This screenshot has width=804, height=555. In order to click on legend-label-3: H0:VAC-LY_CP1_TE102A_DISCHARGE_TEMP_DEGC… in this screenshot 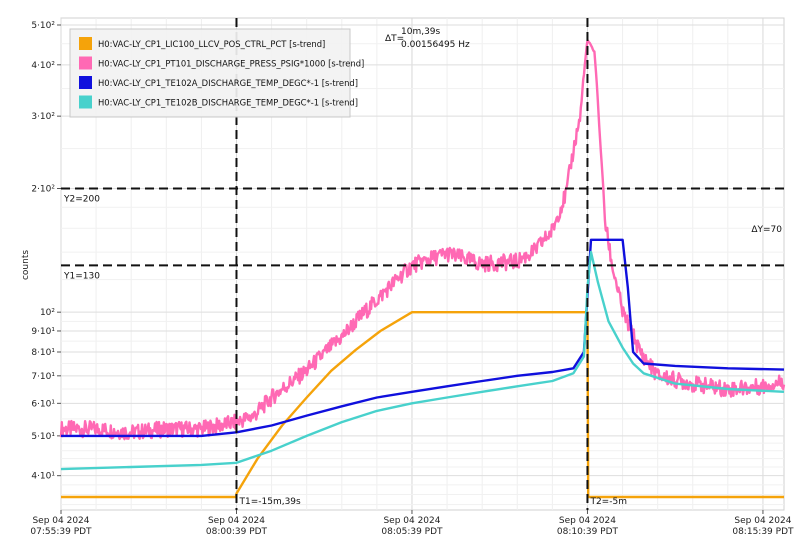, I will do `click(228, 83)`.